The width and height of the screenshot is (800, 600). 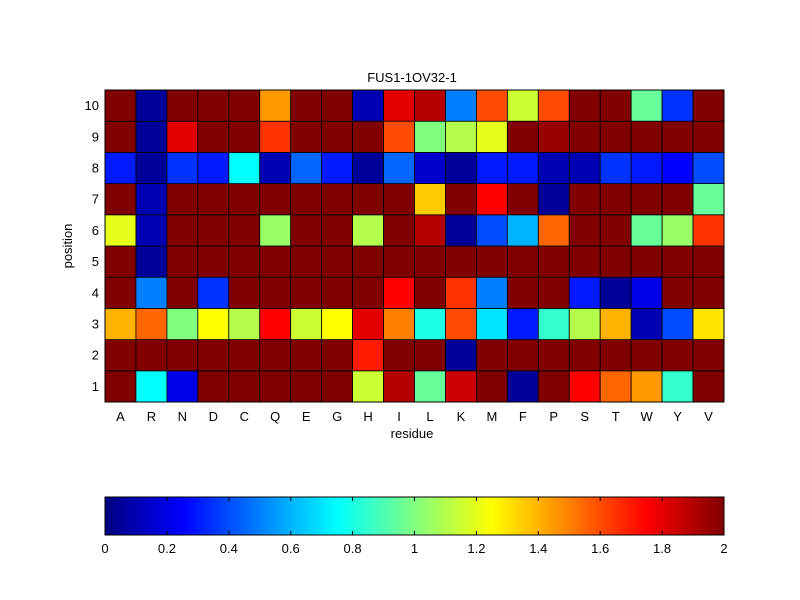 What do you see at coordinates (167, 548) in the screenshot?
I see `colorbar-tick-label: 0.2` at bounding box center [167, 548].